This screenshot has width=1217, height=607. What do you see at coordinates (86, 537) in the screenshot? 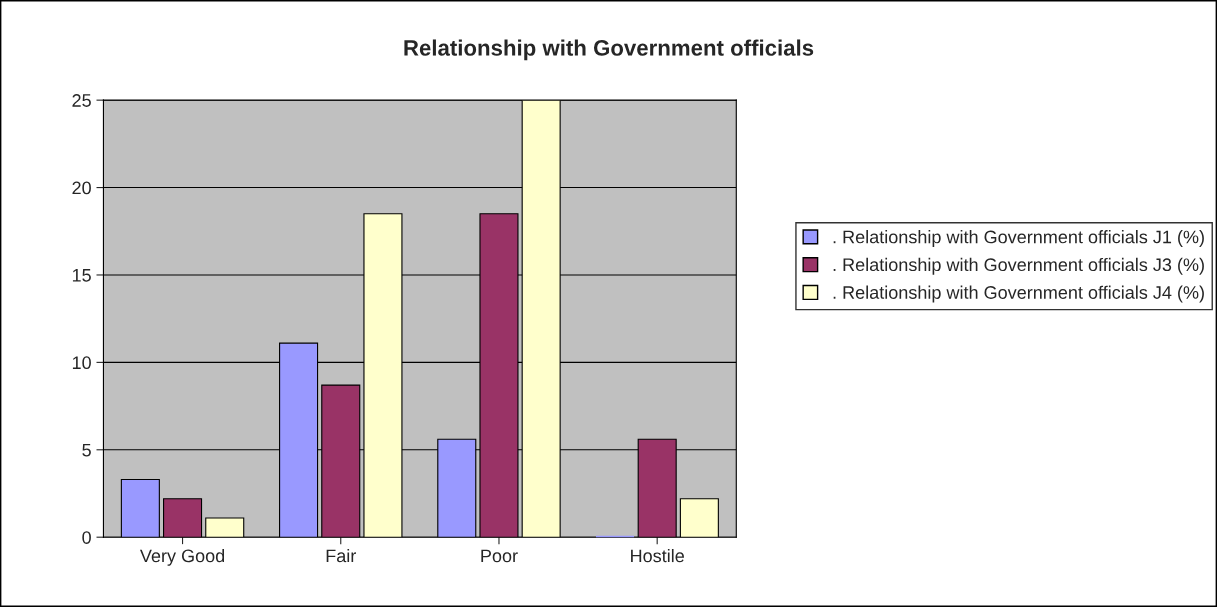
I see `y-tick-label: 0` at bounding box center [86, 537].